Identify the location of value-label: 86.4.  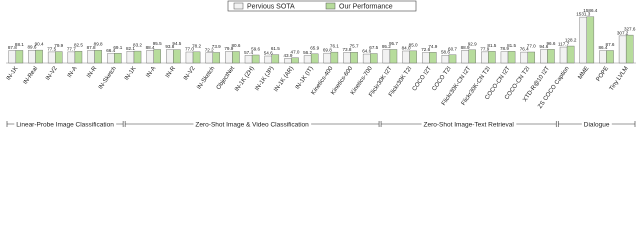
(602, 47).